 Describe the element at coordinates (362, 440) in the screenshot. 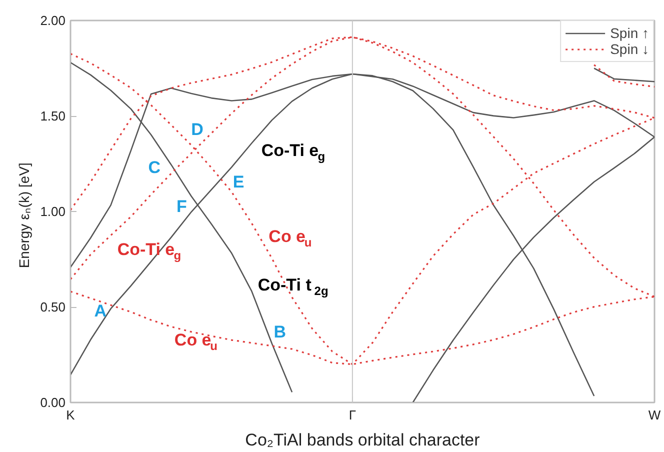

I see `x-axis-title: Co₂TiAl bands orbital character` at that location.